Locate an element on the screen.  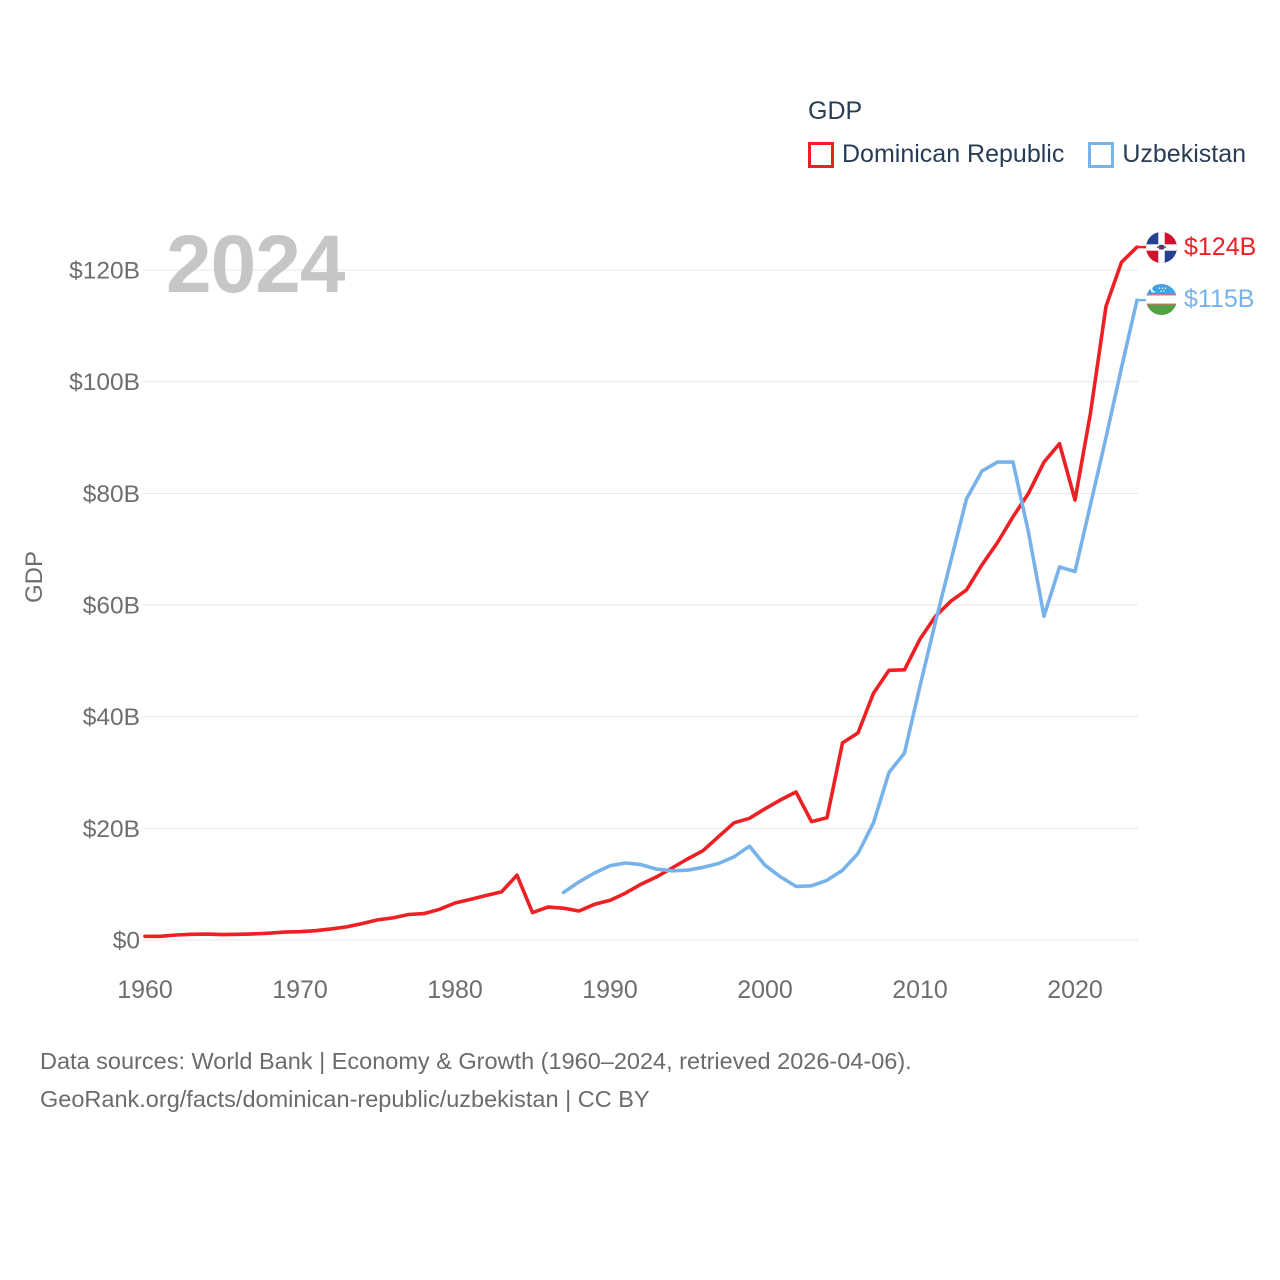
x-tick-label: 1980 is located at coordinates (455, 990).